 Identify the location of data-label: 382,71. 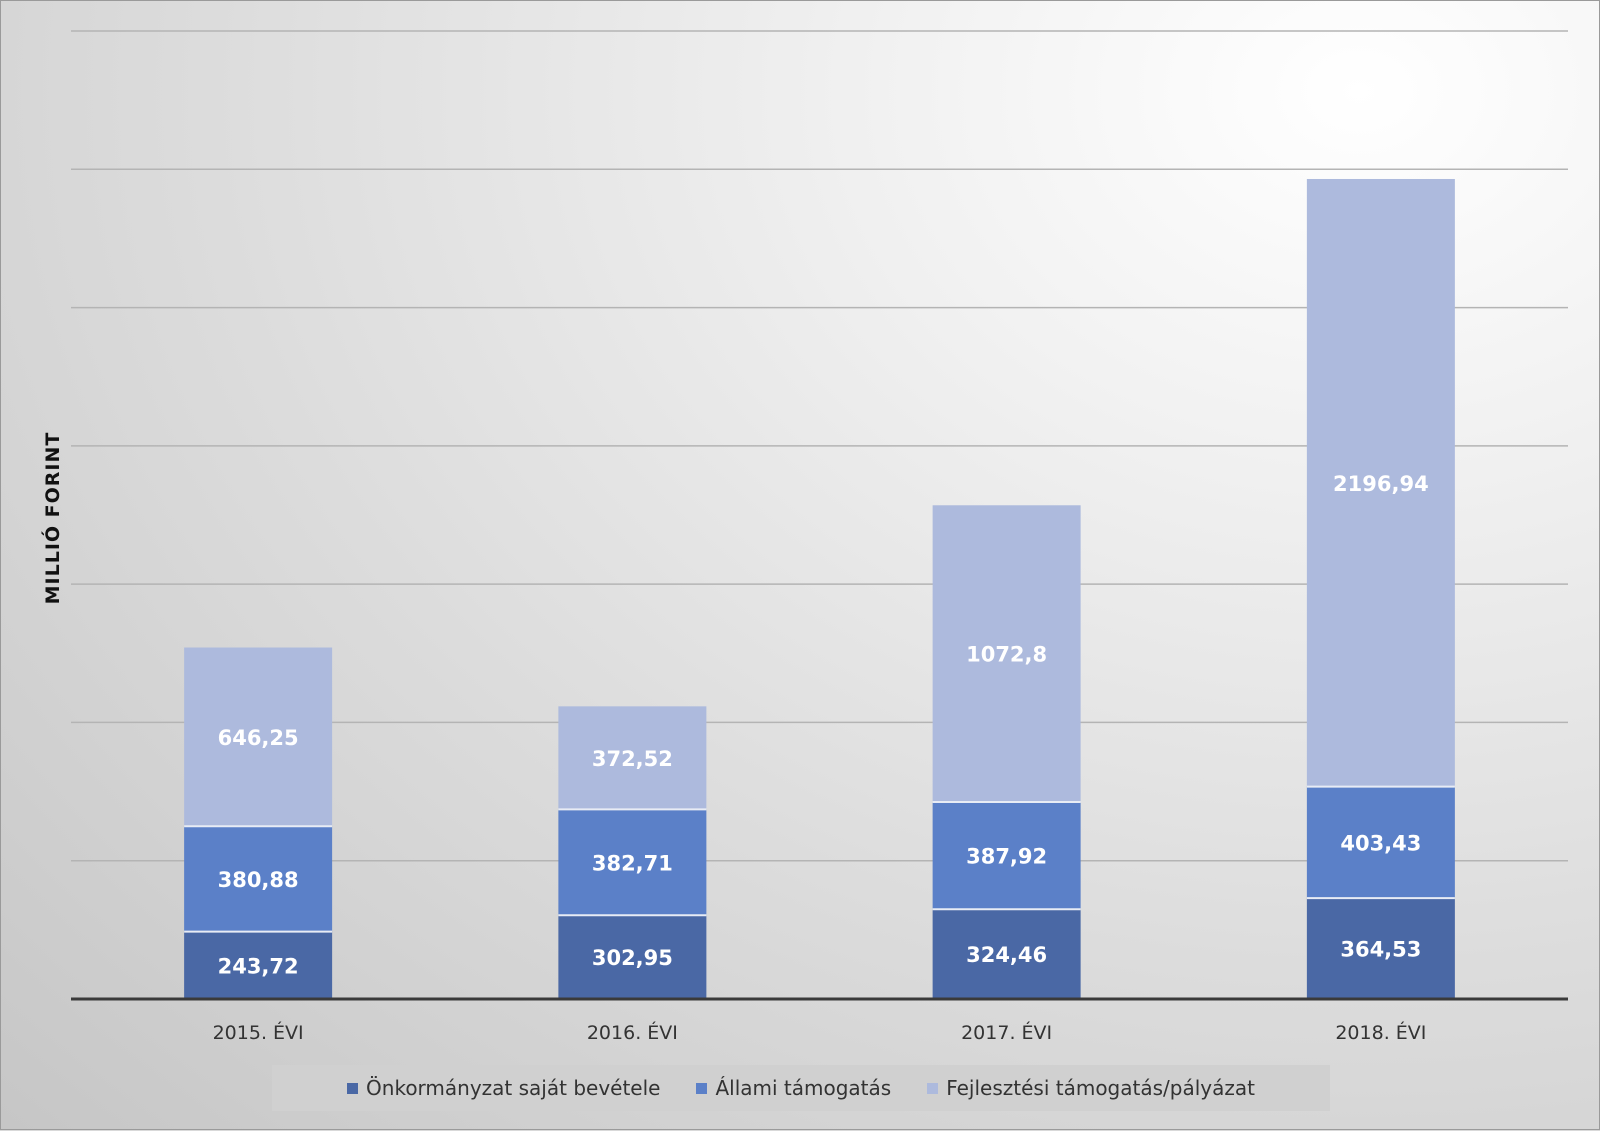
(632, 863).